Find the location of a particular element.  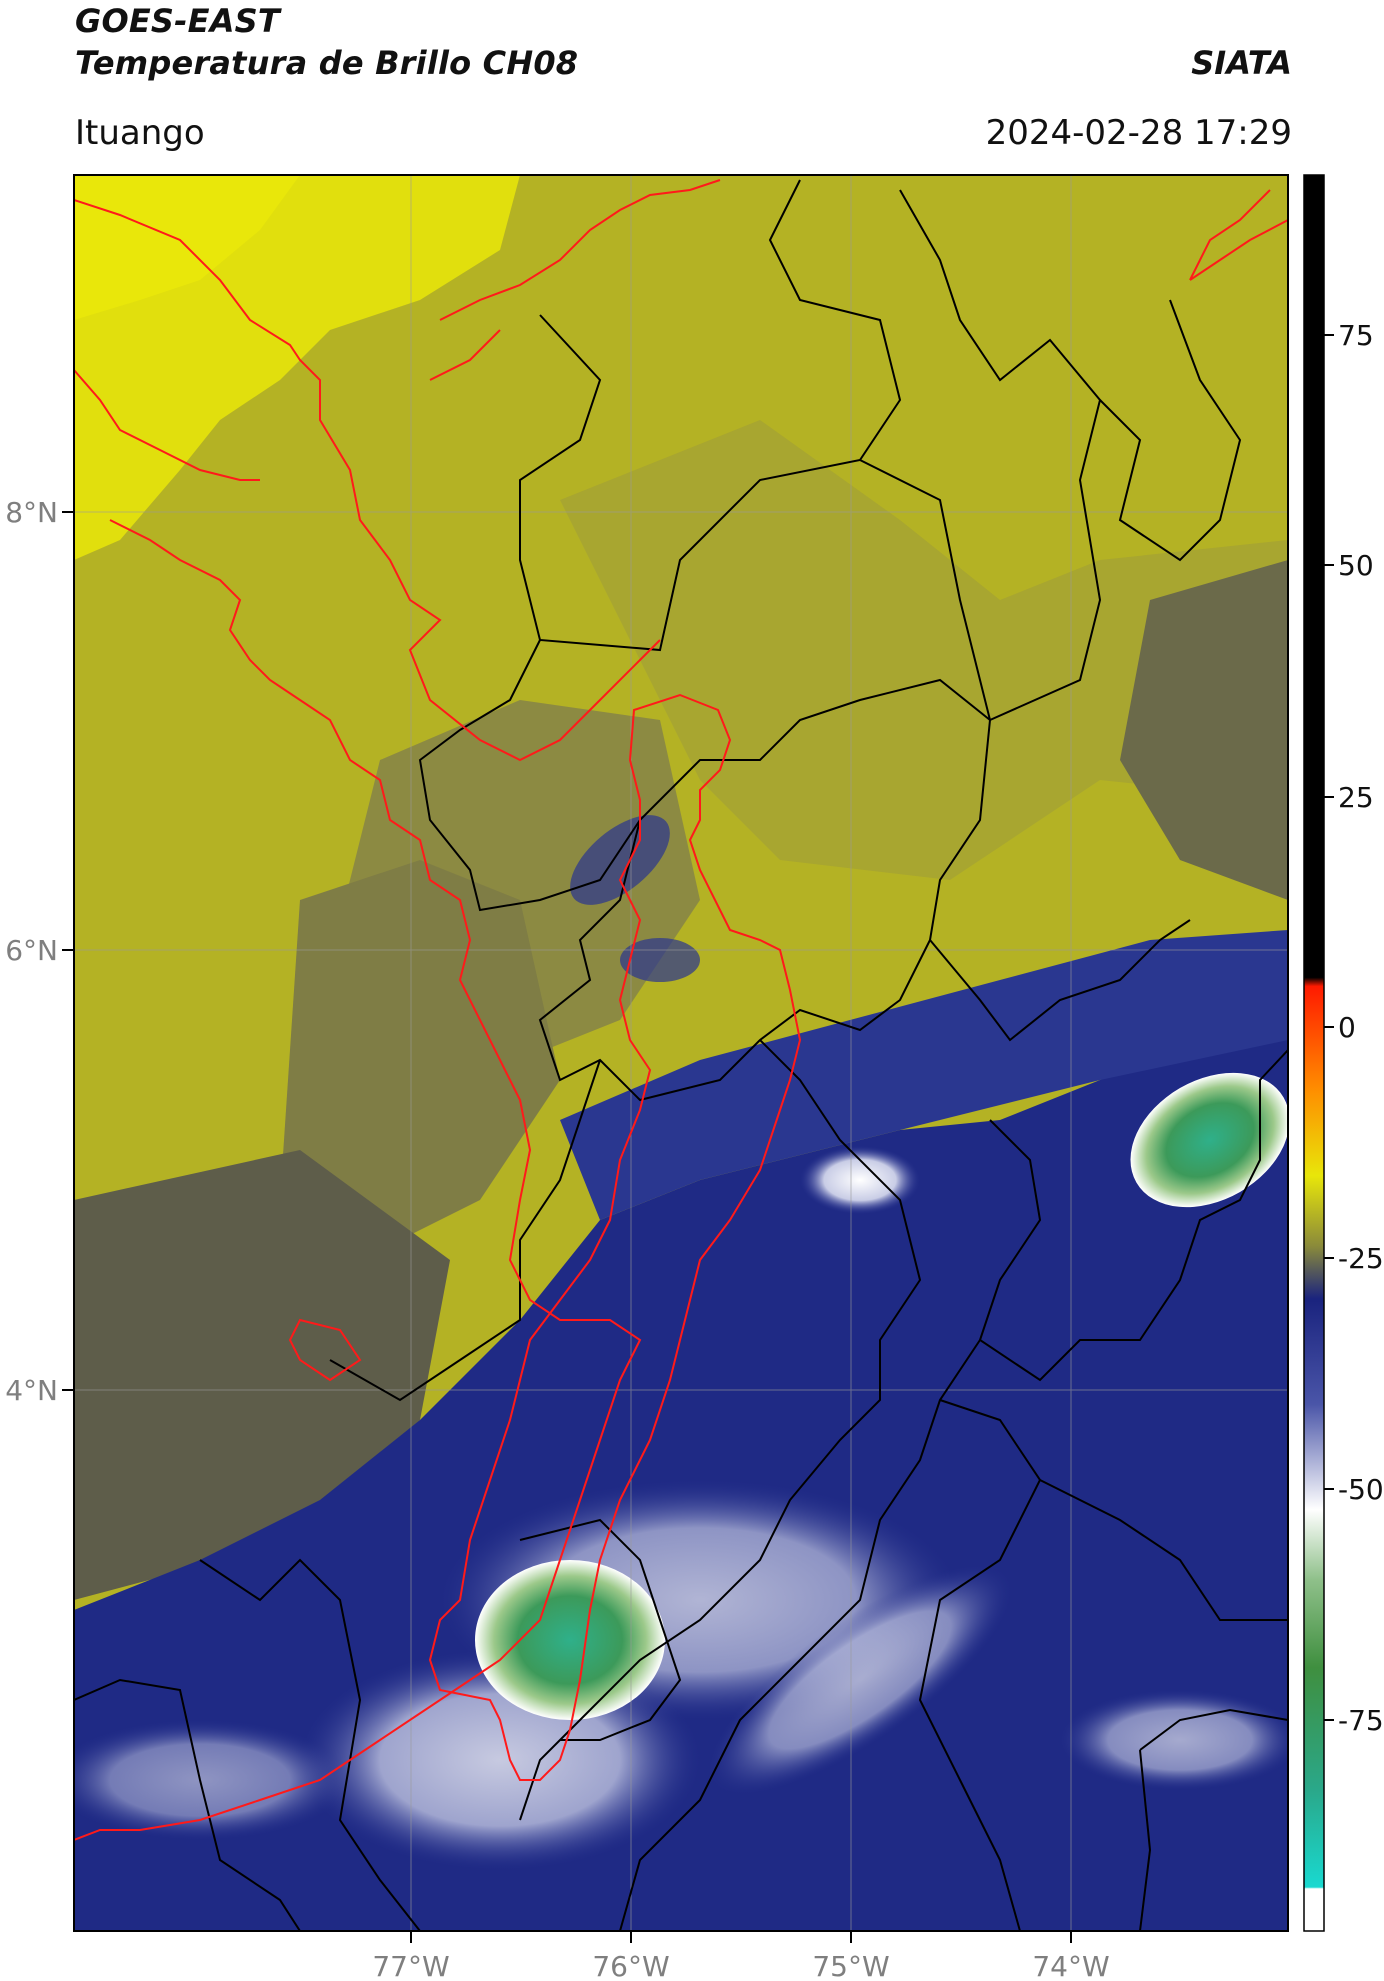

datetime-label: 2024-02-28 17:29 is located at coordinates (1138, 133).